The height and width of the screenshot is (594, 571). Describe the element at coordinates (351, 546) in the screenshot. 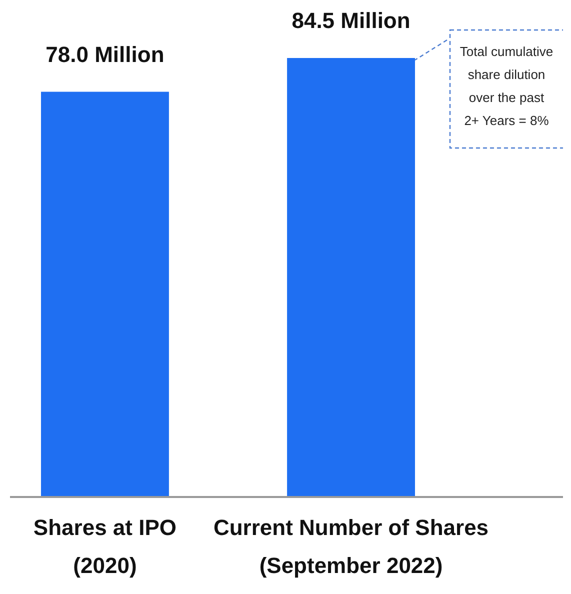

I see `x-tick-label: Current Number of Shares (September 2022)` at that location.